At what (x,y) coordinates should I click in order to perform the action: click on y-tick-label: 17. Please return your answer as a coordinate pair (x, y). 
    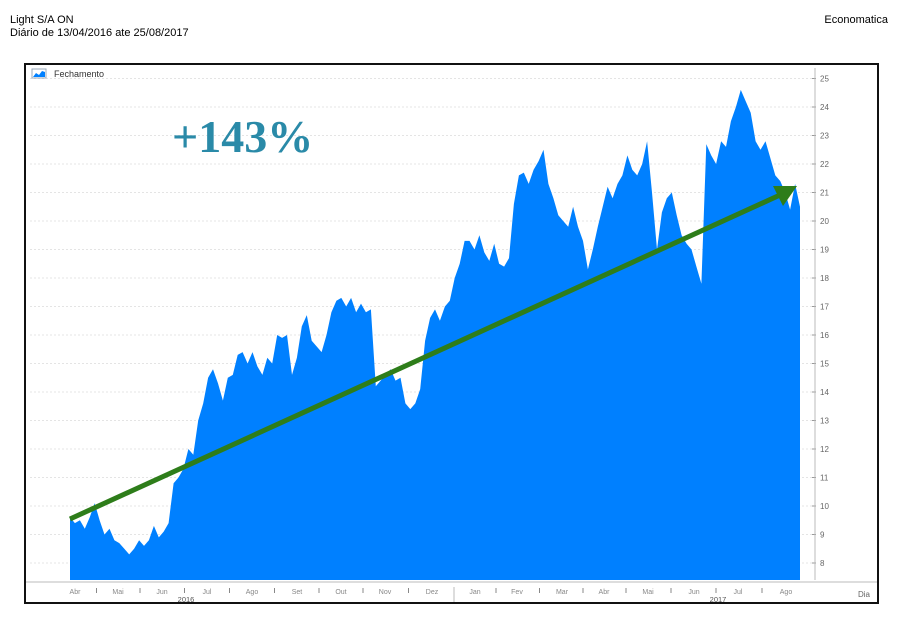
    Looking at the image, I should click on (824, 307).